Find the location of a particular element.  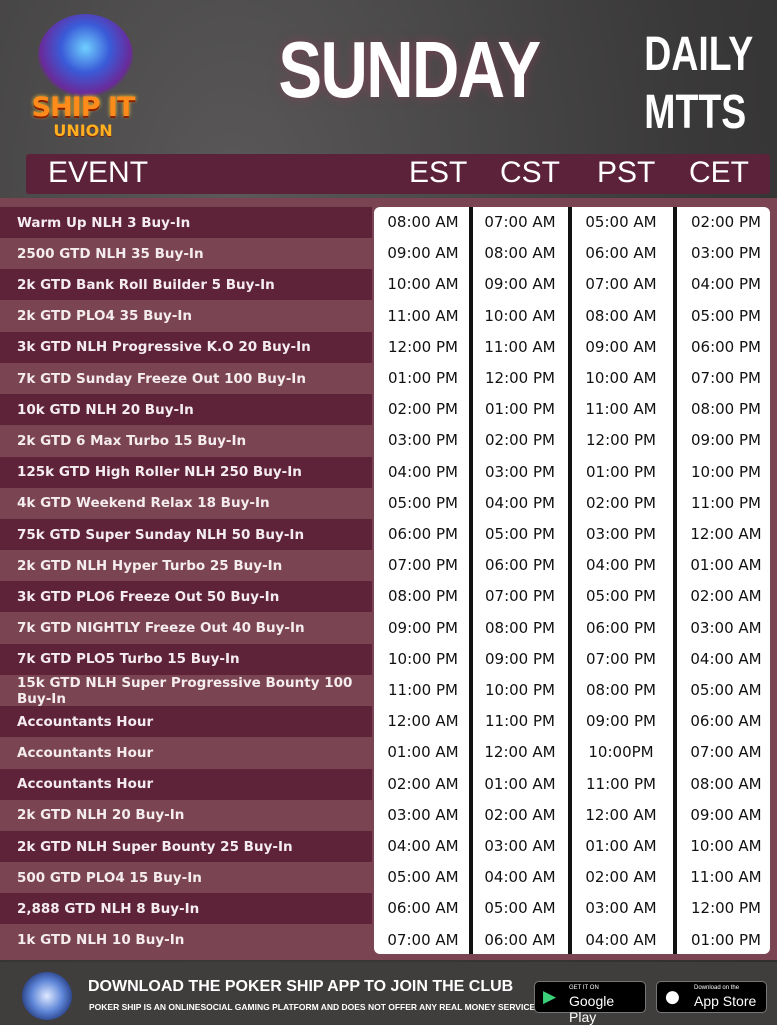

time-cell-est: 10:00 PM is located at coordinates (423, 658).